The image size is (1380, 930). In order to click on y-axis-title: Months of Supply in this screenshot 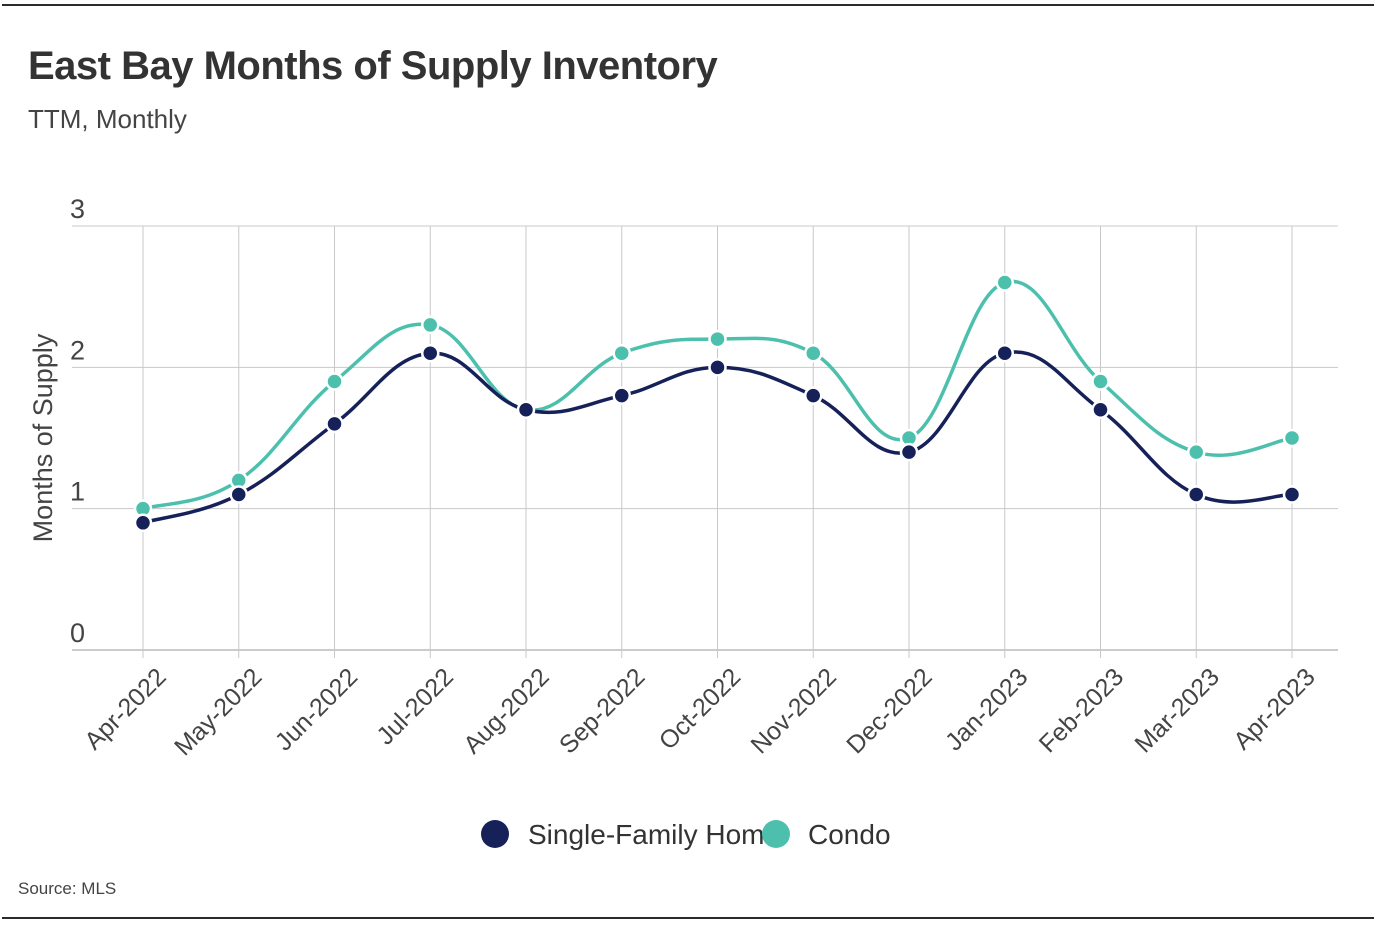, I will do `click(43, 437)`.